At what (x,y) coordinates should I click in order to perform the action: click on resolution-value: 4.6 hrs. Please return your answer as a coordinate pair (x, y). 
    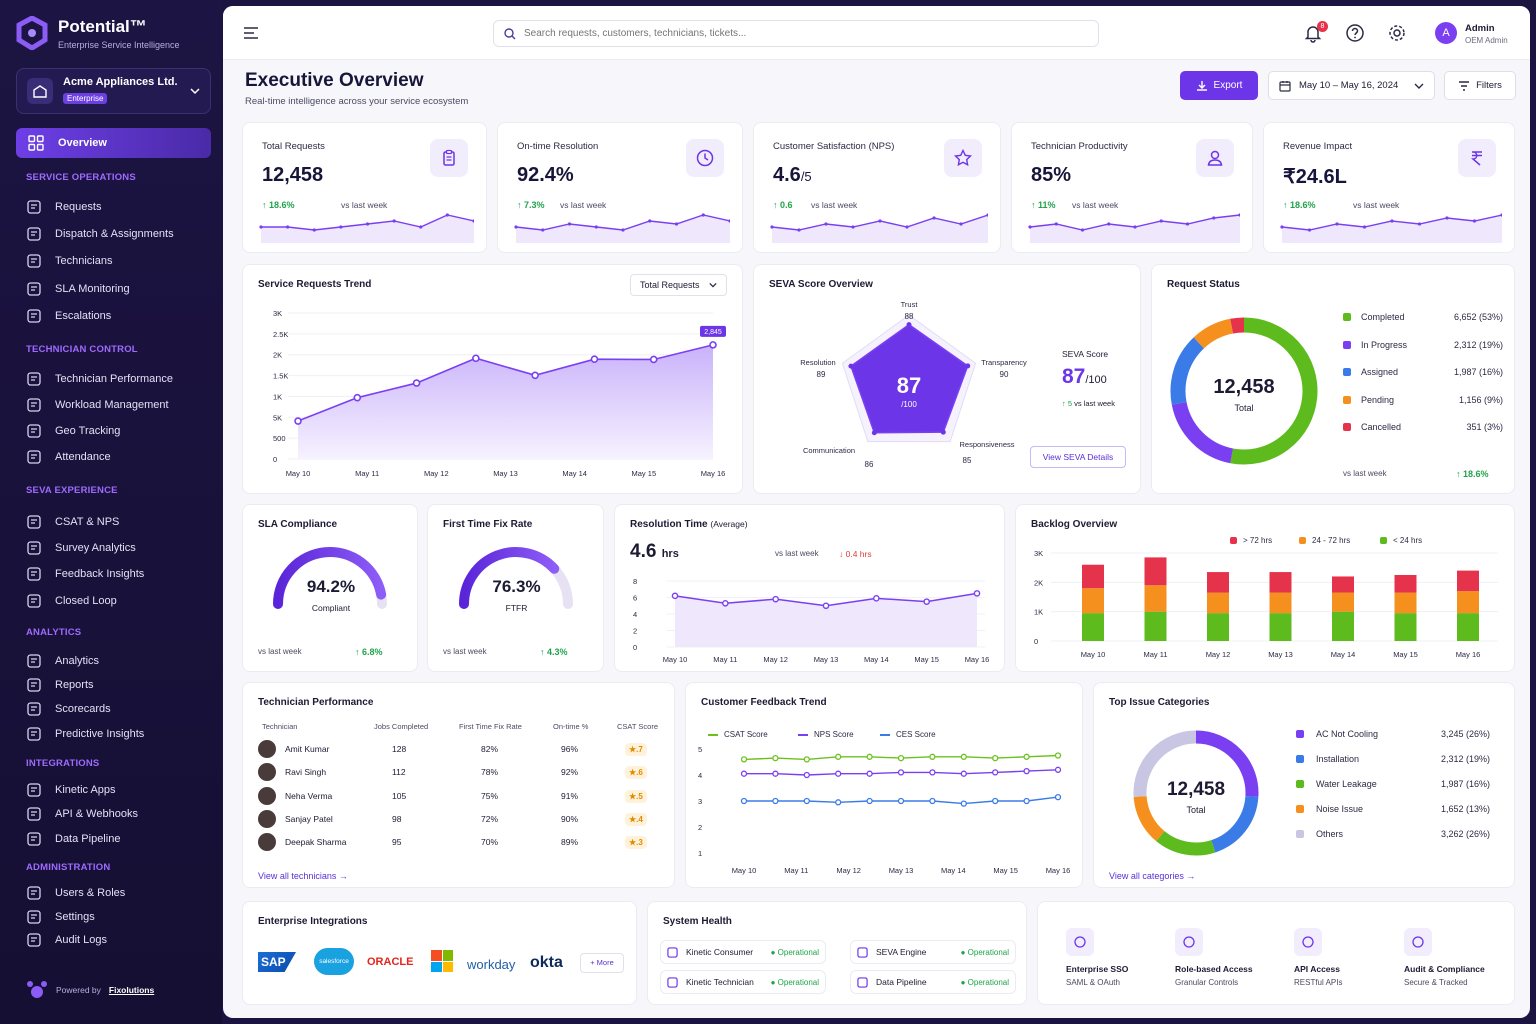
    Looking at the image, I should click on (654, 552).